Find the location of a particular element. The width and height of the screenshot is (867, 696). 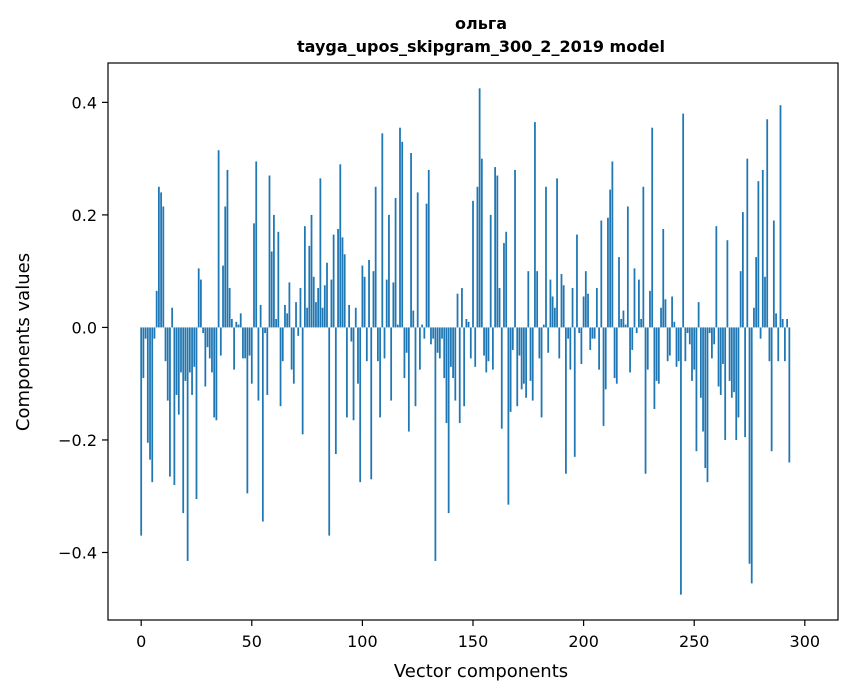

y-tick-label: −0.2 is located at coordinates (77, 440).